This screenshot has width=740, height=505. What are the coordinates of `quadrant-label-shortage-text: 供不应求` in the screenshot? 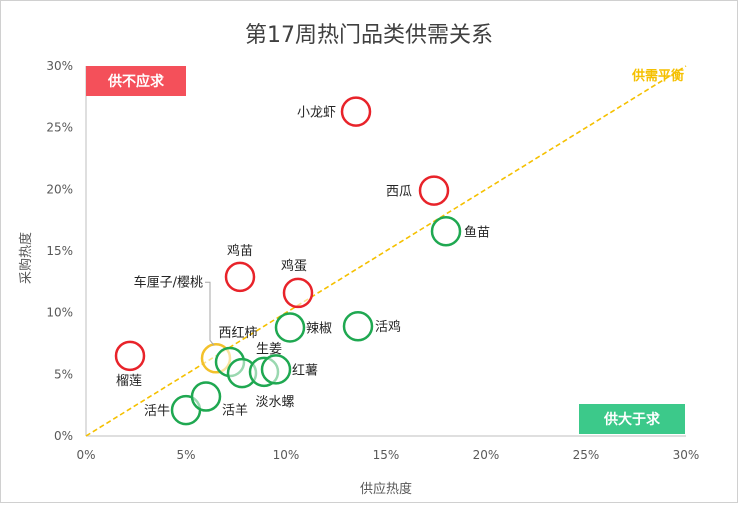 It's located at (136, 81).